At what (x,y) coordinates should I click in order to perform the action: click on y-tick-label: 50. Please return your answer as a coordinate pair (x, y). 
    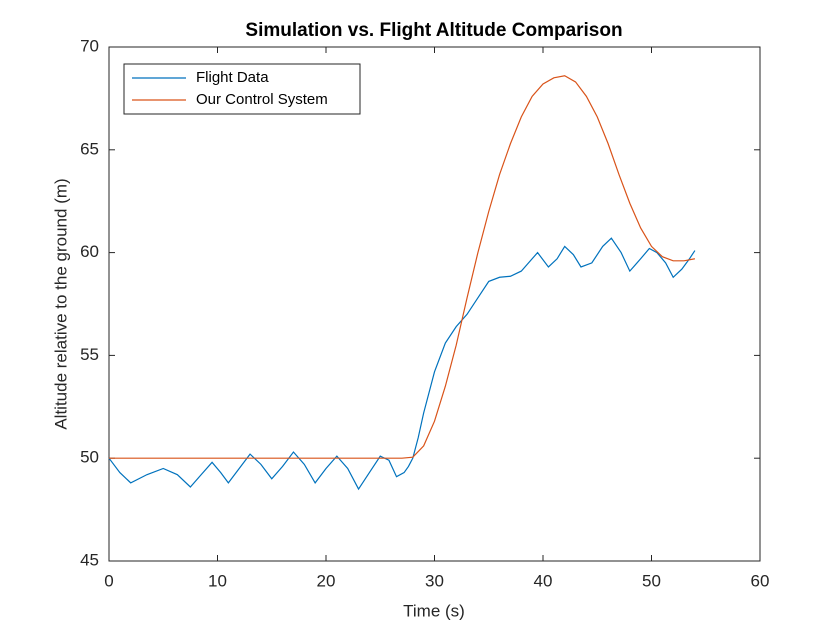
    Looking at the image, I should click on (89, 457).